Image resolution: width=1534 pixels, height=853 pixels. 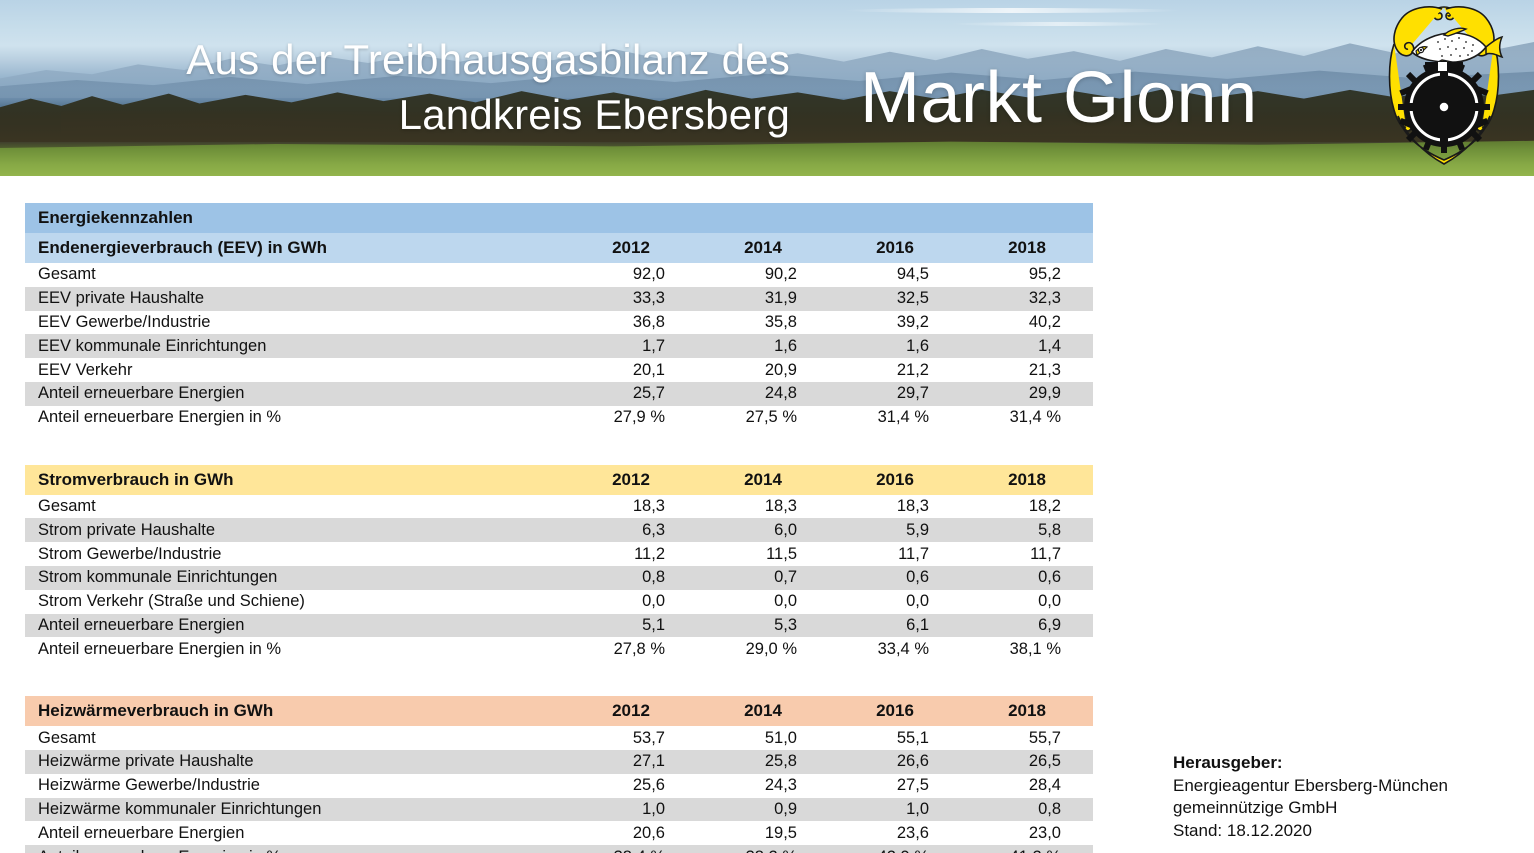 What do you see at coordinates (295, 809) in the screenshot?
I see `row-label: Heizwärme kommunaler Einrichtungen` at bounding box center [295, 809].